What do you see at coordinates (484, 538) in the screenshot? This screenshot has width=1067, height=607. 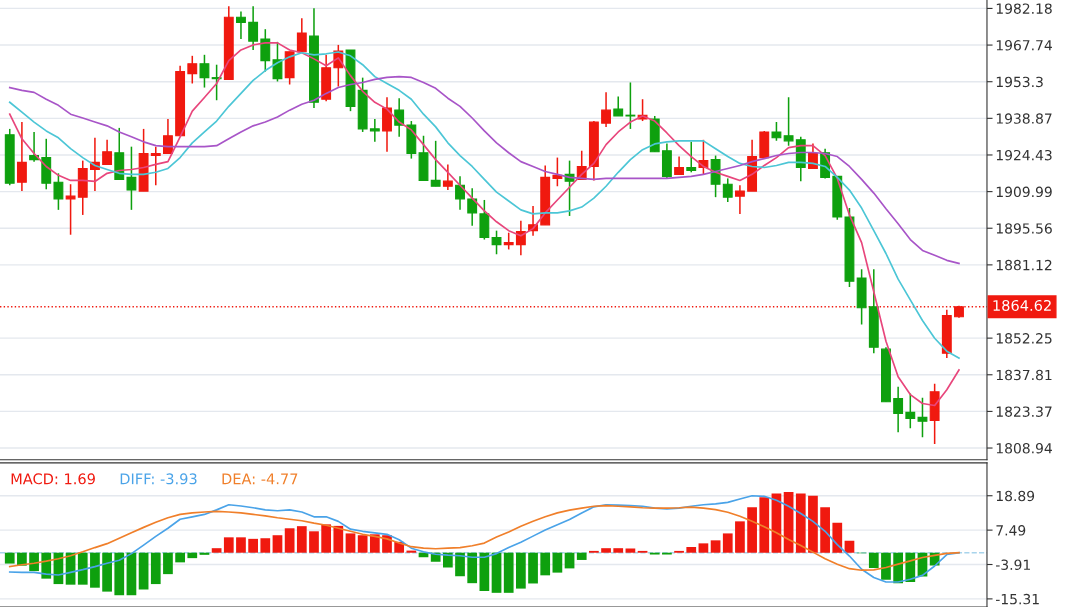 I see `line-series` at bounding box center [484, 538].